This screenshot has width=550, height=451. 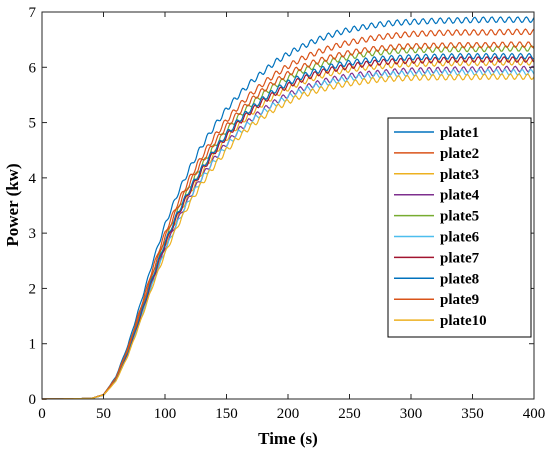 What do you see at coordinates (33, 179) in the screenshot?
I see `y-tick-label: 4` at bounding box center [33, 179].